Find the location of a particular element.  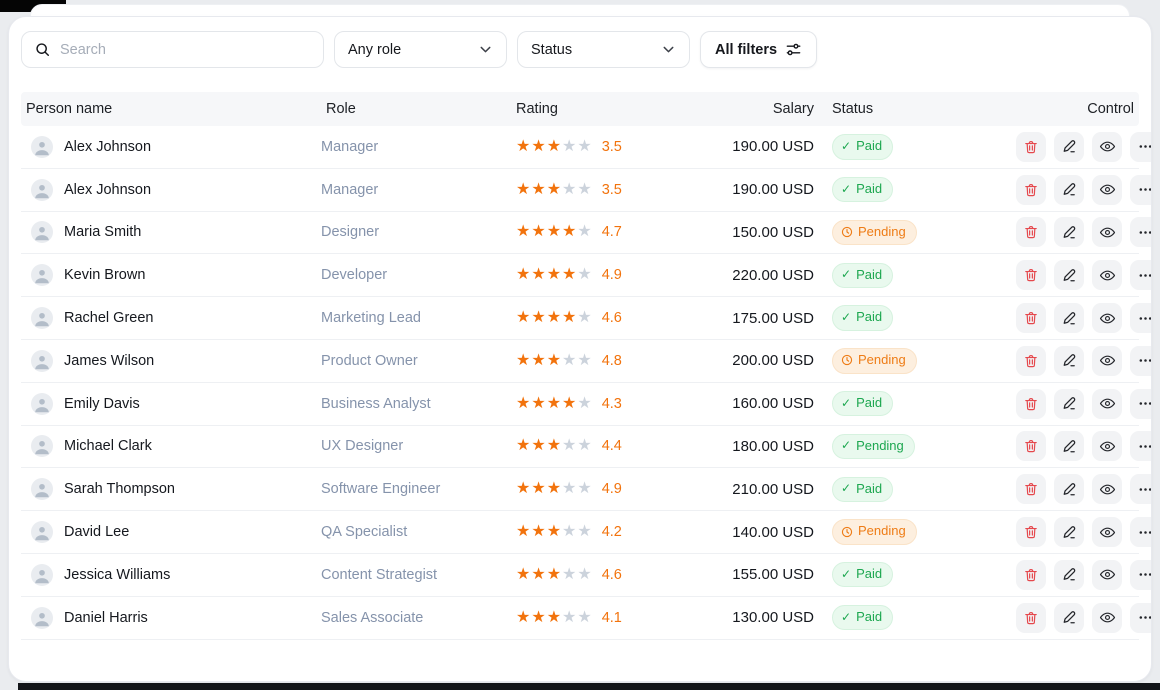

status-badge: ✓ Paid is located at coordinates (863, 618).